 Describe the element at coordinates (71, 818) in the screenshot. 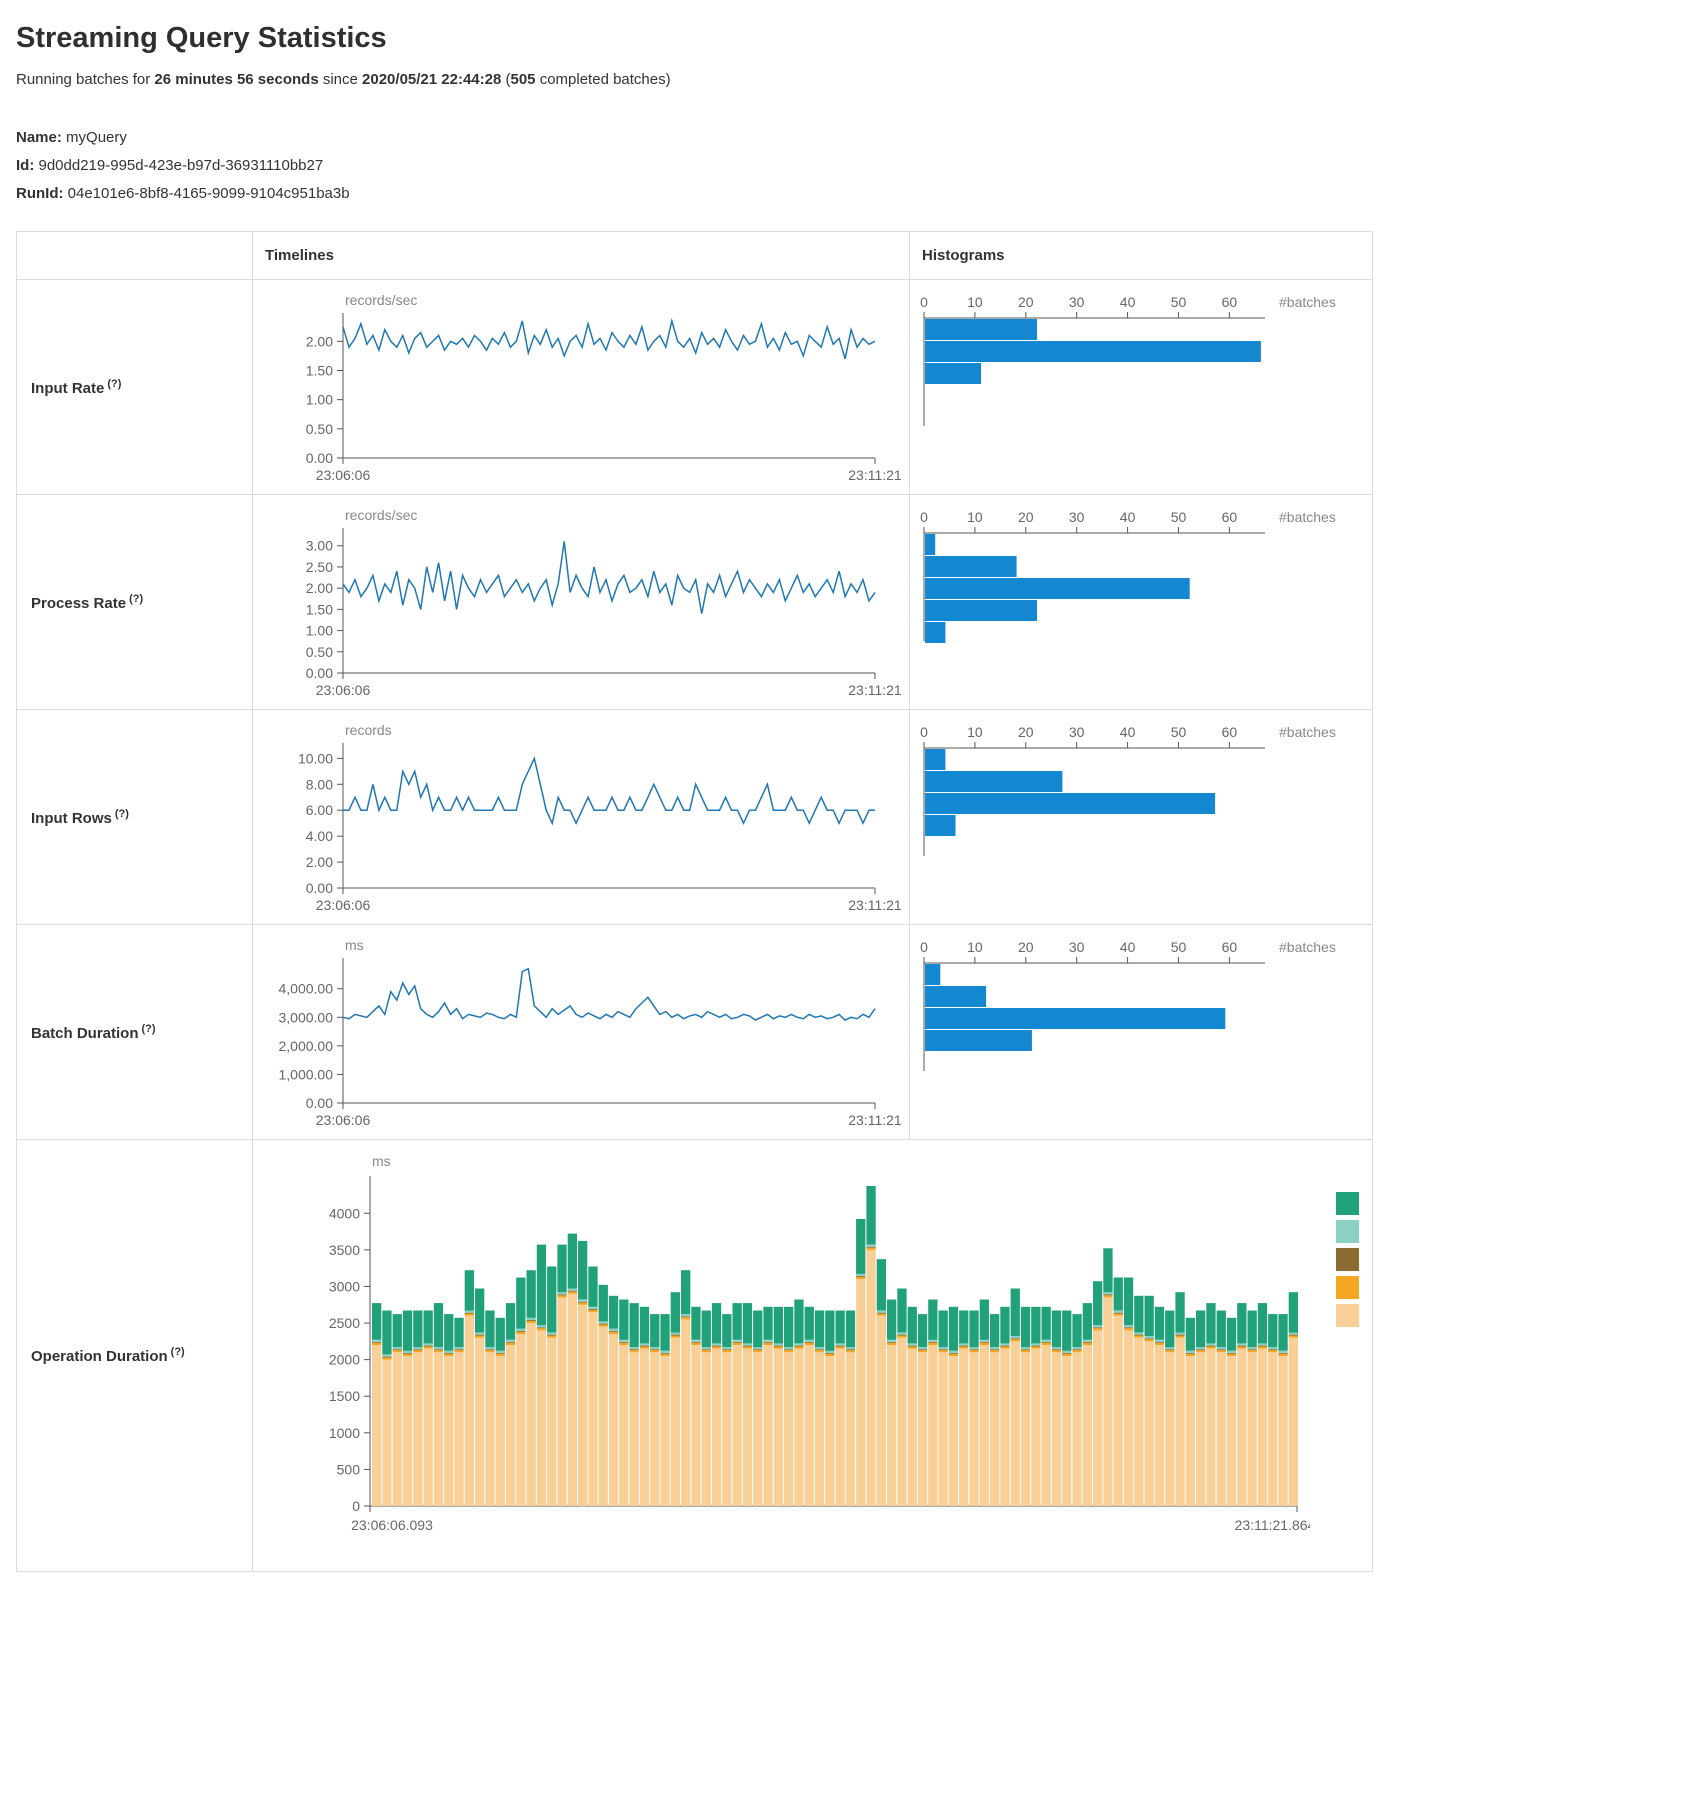

I see `input-rows-label: Input Rows` at that location.